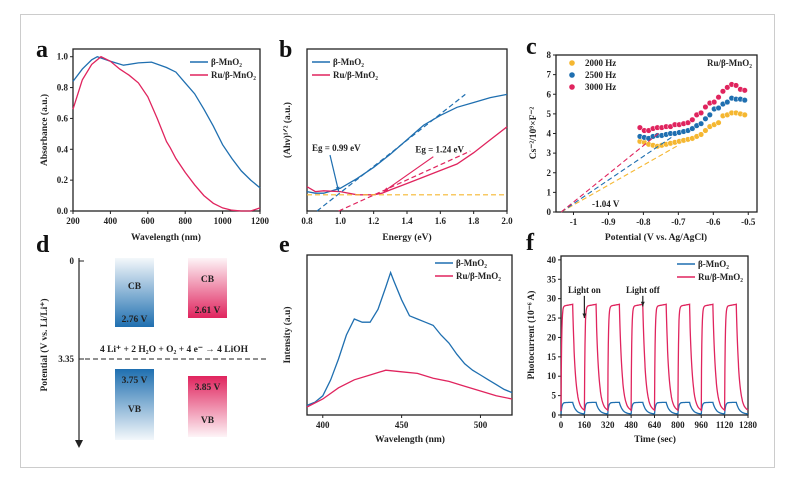  What do you see at coordinates (549, 94) in the screenshot?
I see `y-tick-label: 6` at bounding box center [549, 94].